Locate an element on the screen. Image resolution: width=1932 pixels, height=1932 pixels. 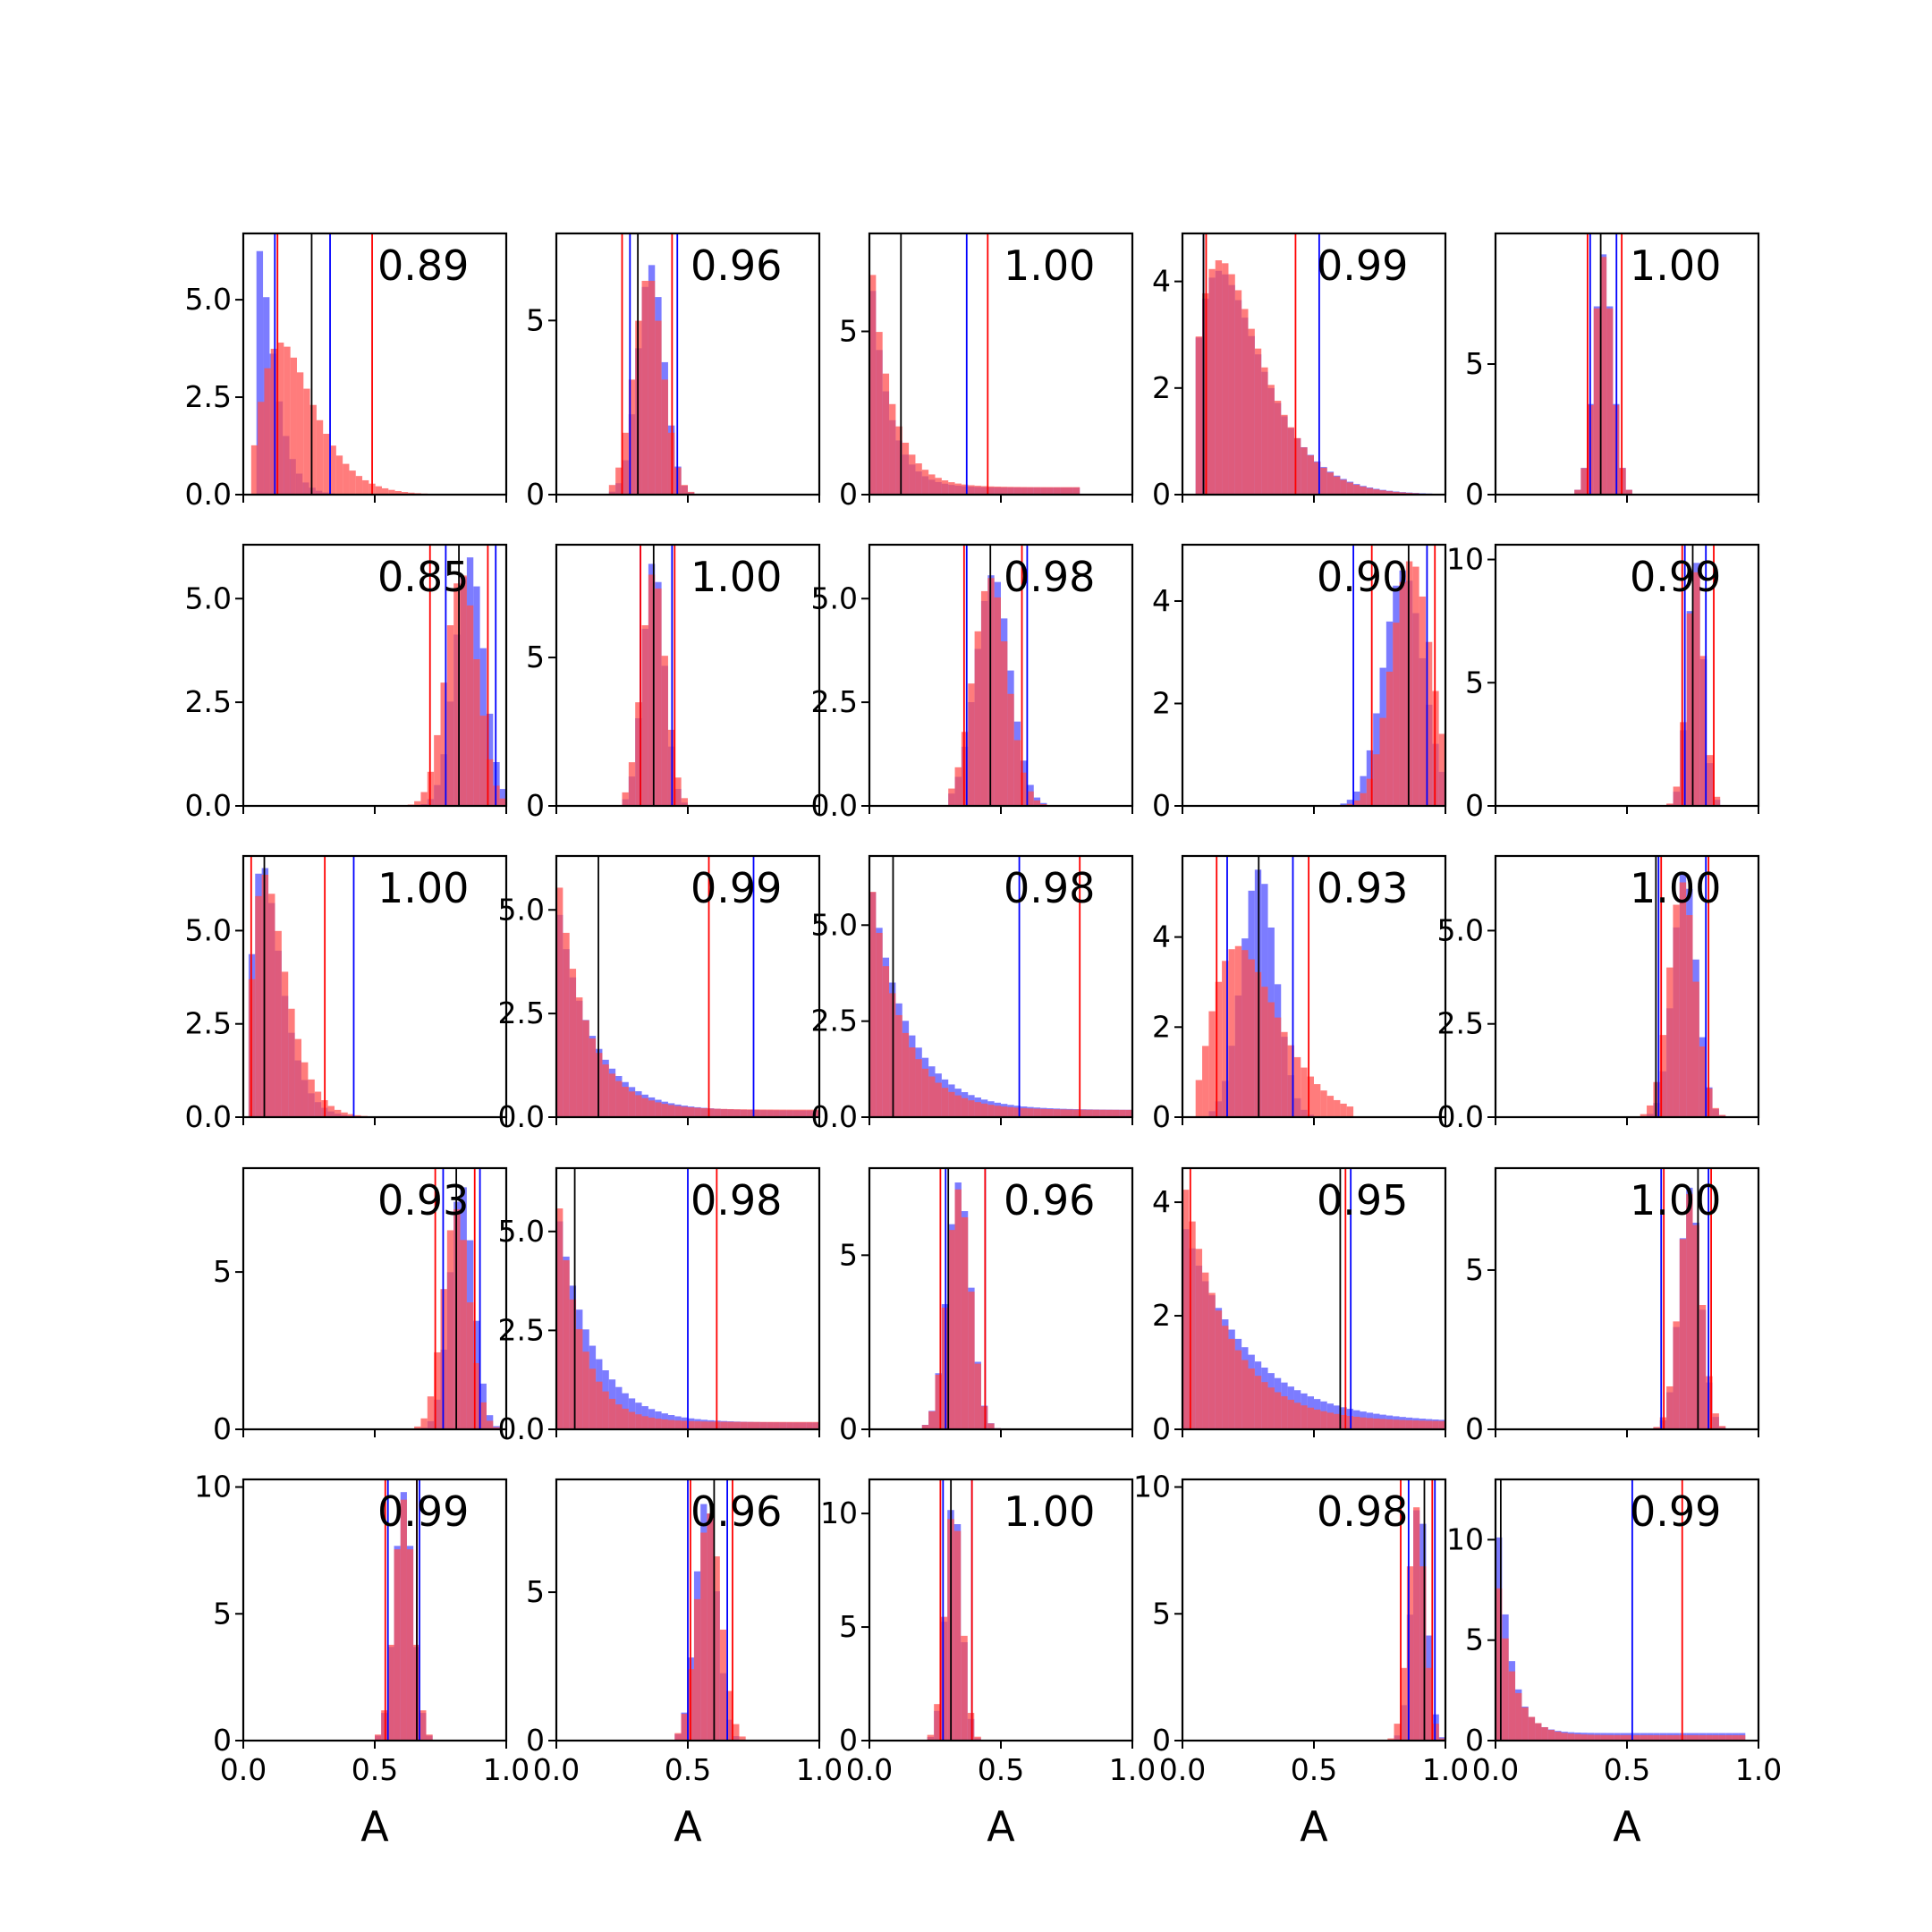
x-tick-label: 1.0 is located at coordinates (1758, 1769).